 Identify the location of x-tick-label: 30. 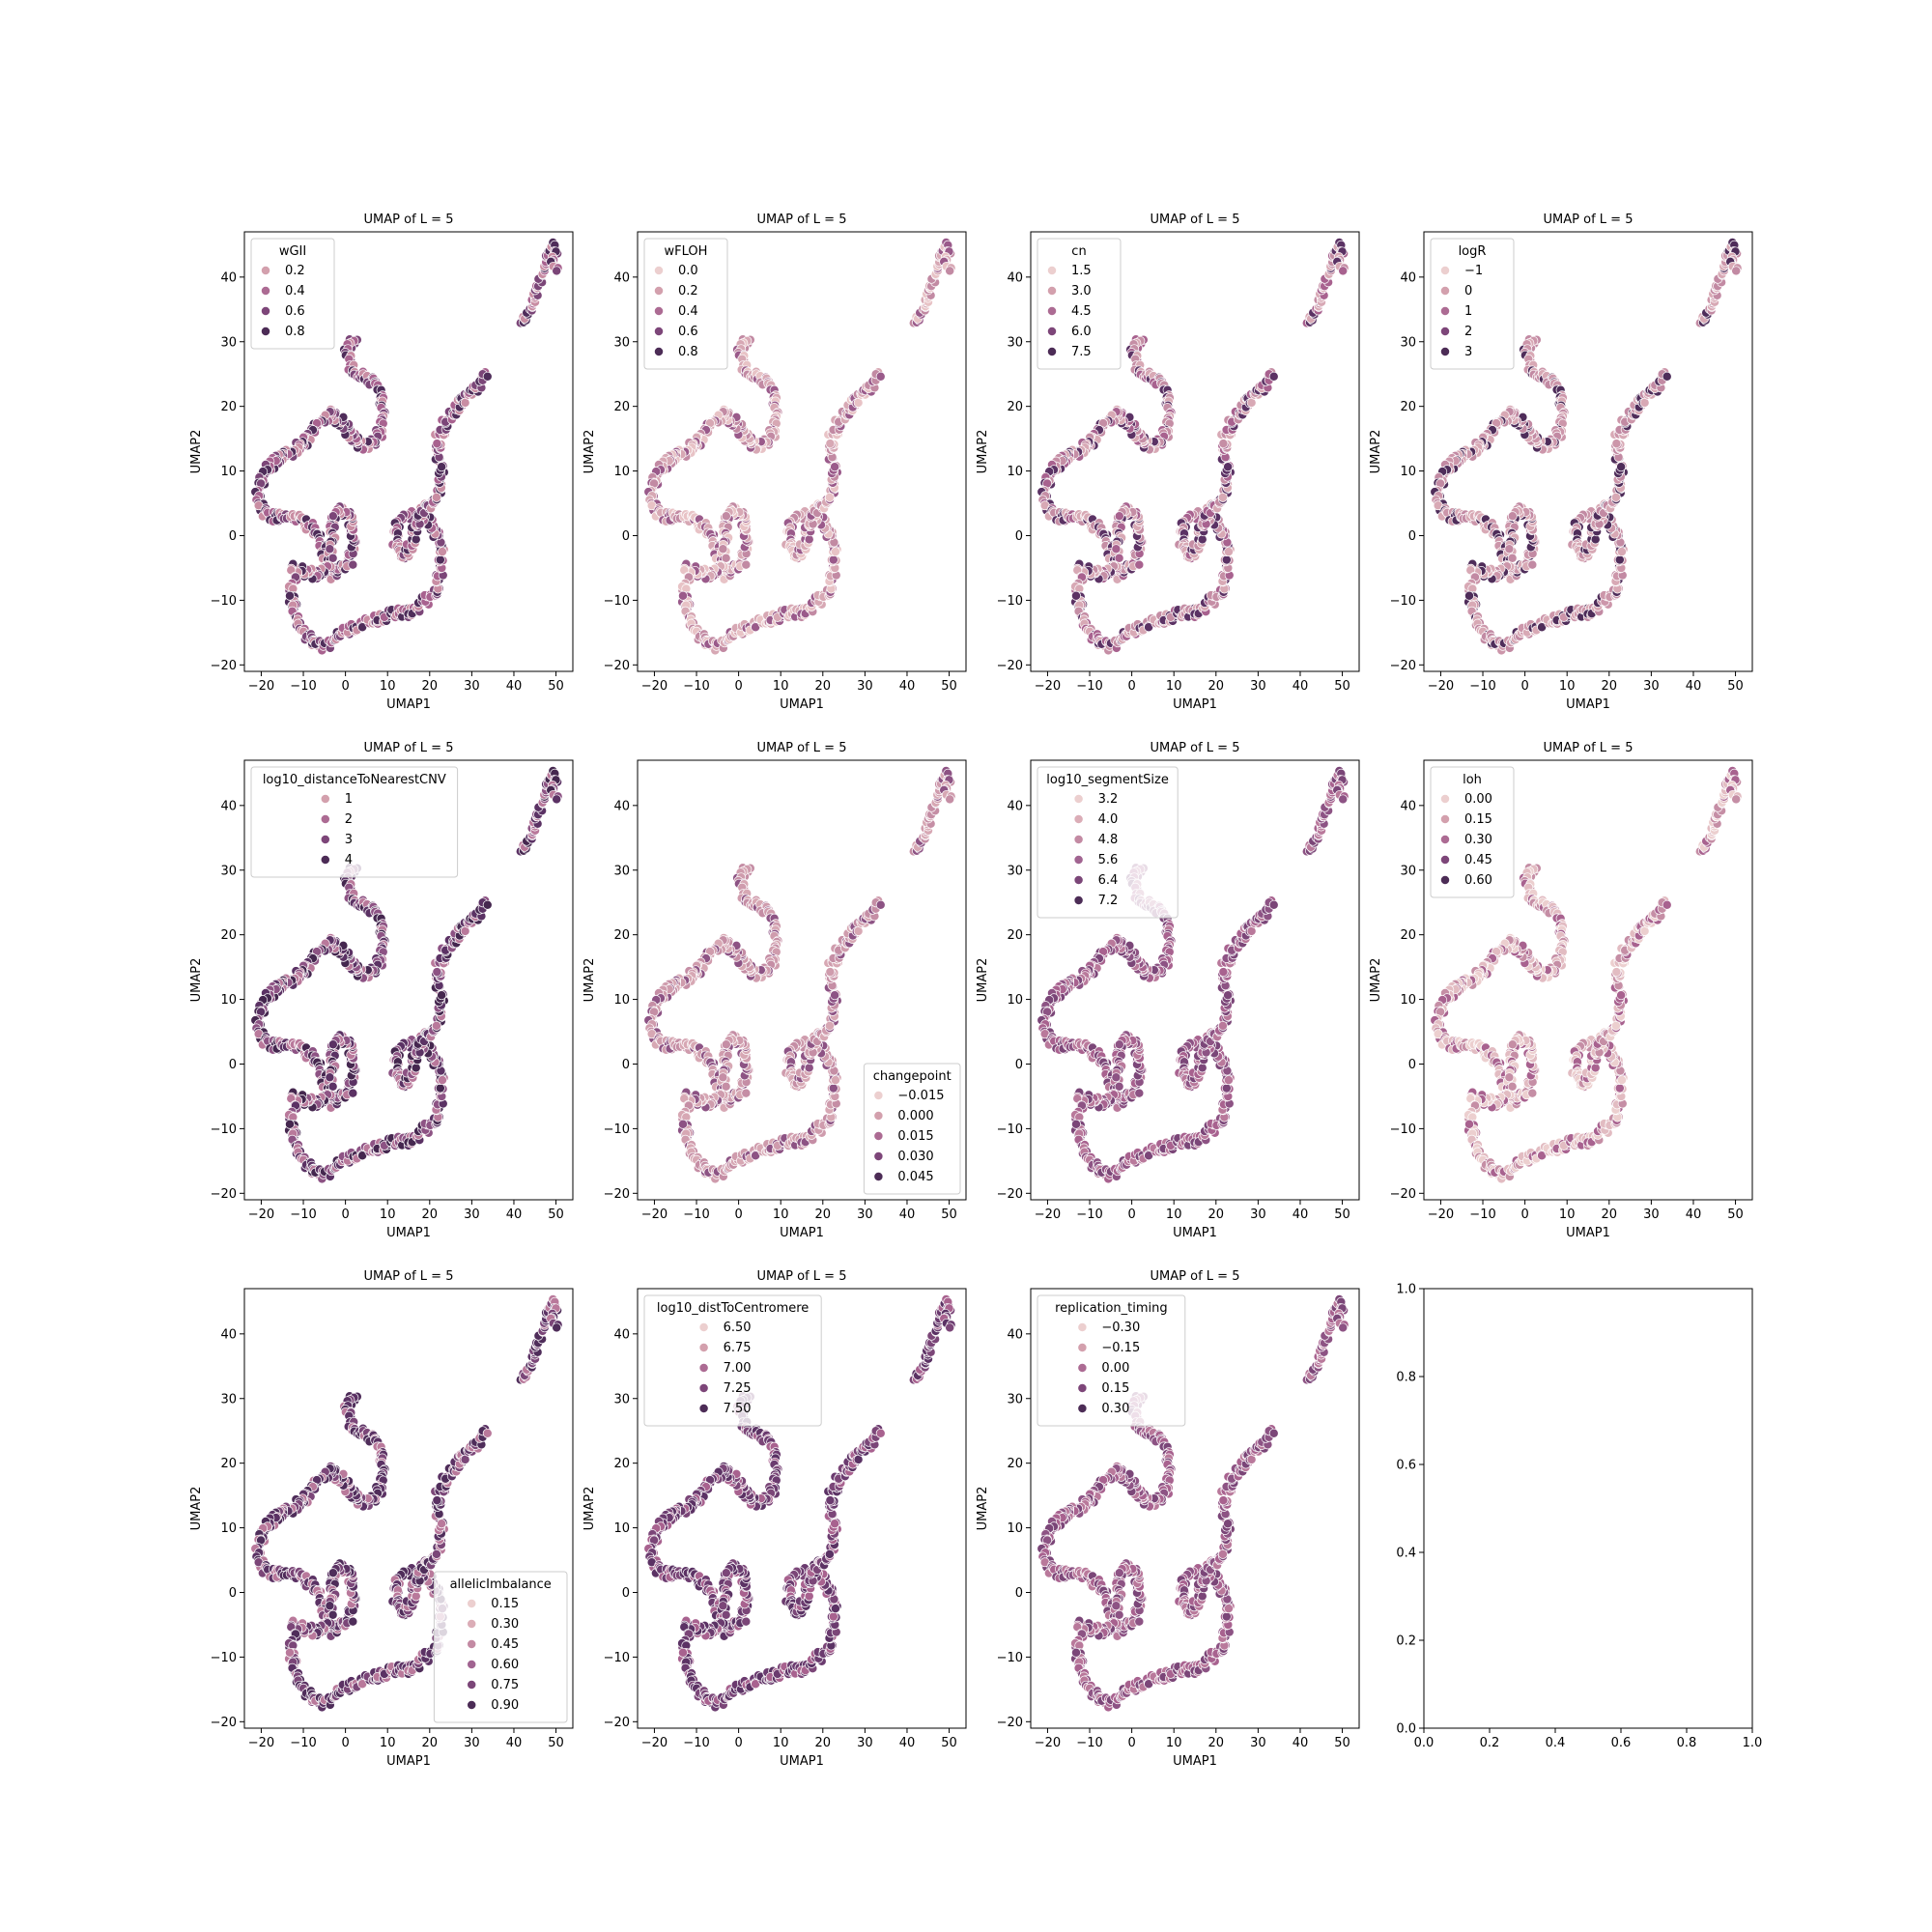
(1651, 686).